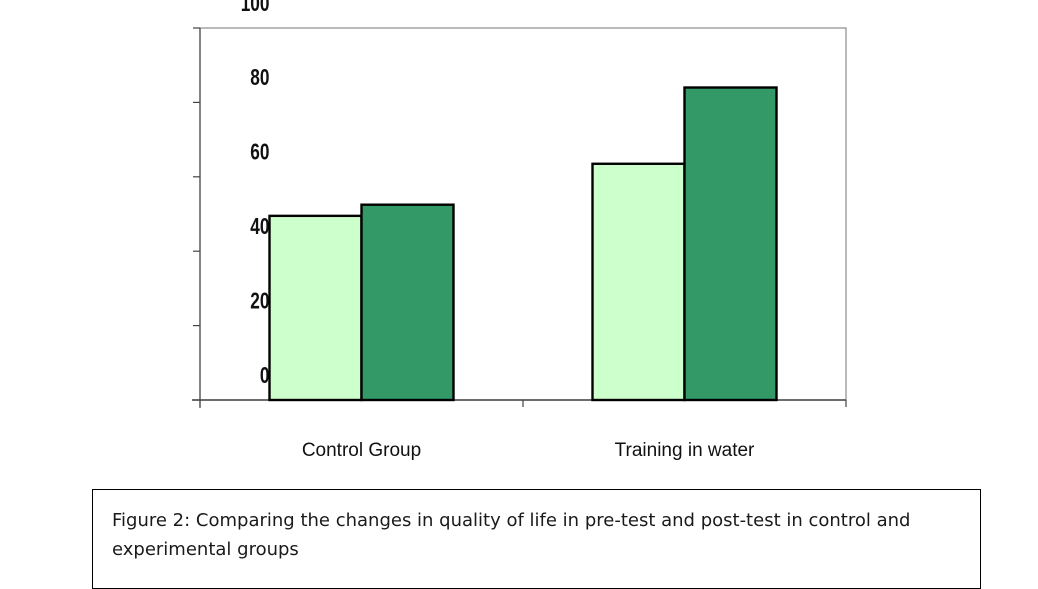  Describe the element at coordinates (259, 152) in the screenshot. I see `y-axis-tick-label: 60` at that location.